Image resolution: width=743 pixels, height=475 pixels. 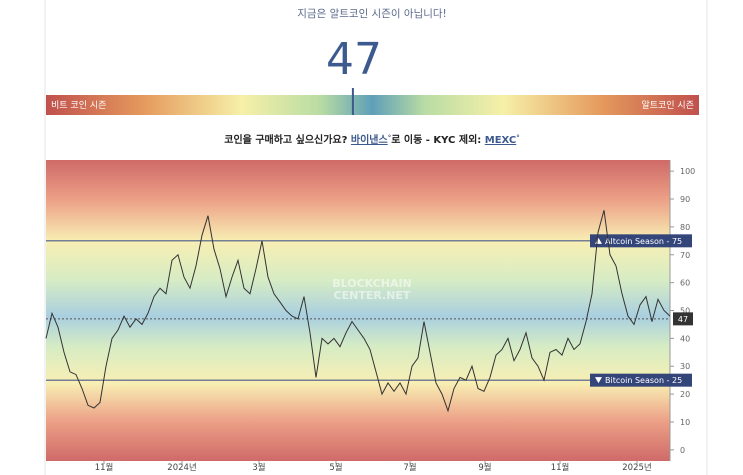 What do you see at coordinates (685, 311) in the screenshot?
I see `y-tick-label: 50` at bounding box center [685, 311].